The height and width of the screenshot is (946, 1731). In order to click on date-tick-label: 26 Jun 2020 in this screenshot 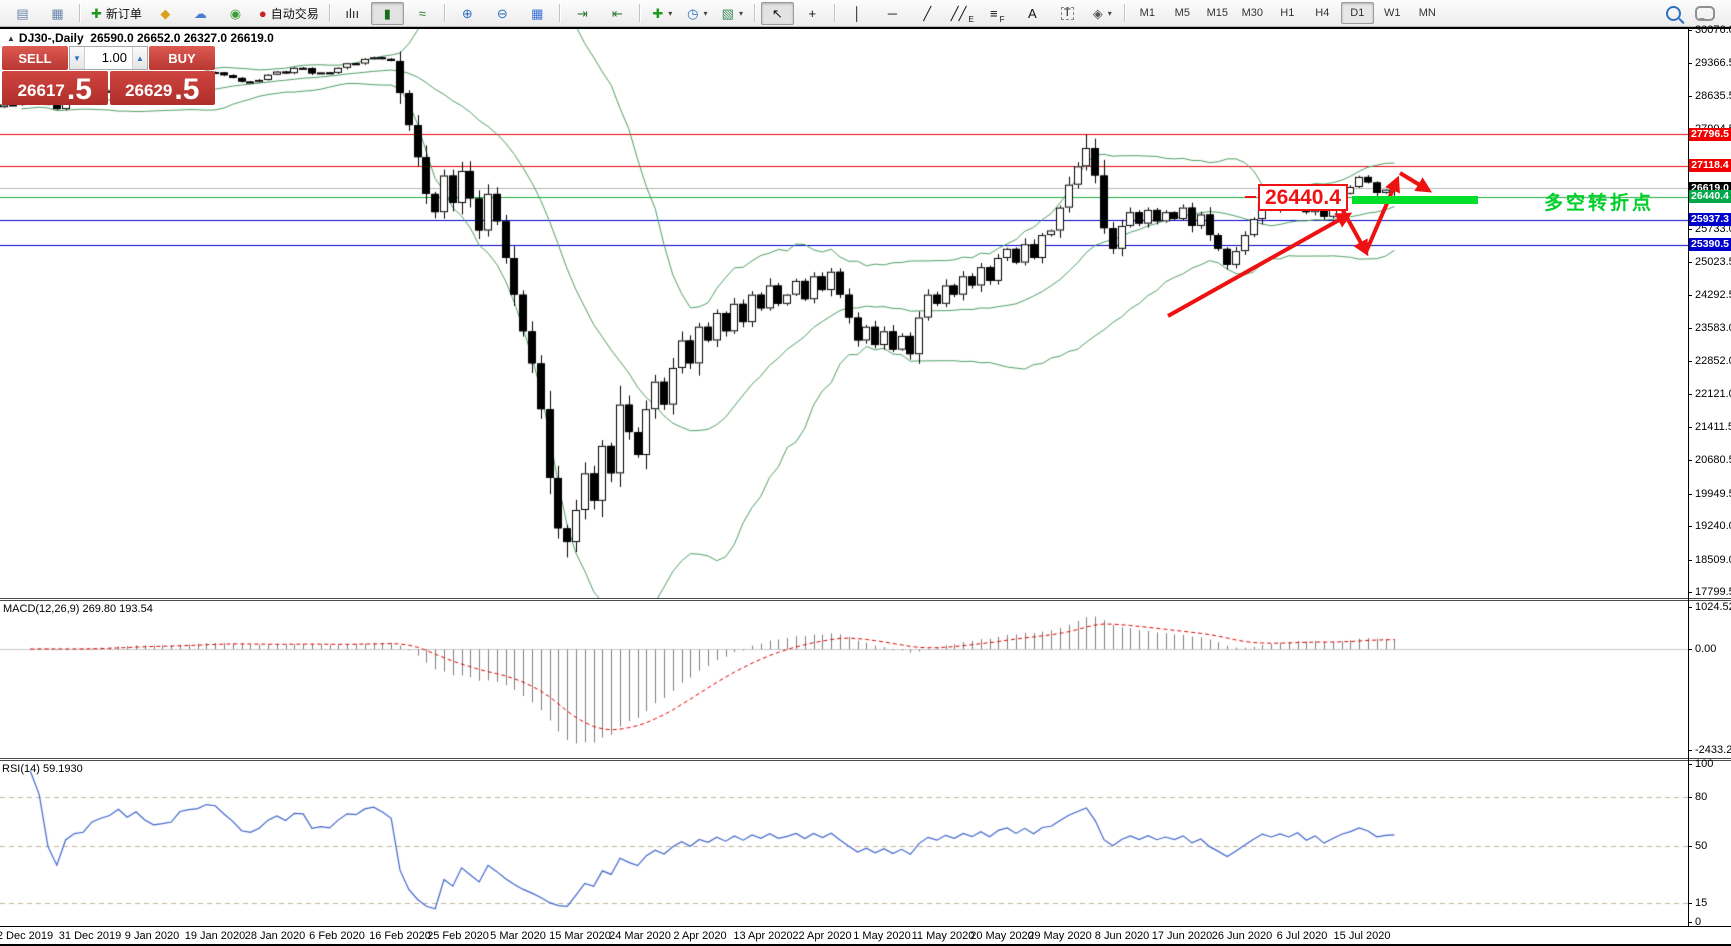, I will do `click(1242, 936)`.